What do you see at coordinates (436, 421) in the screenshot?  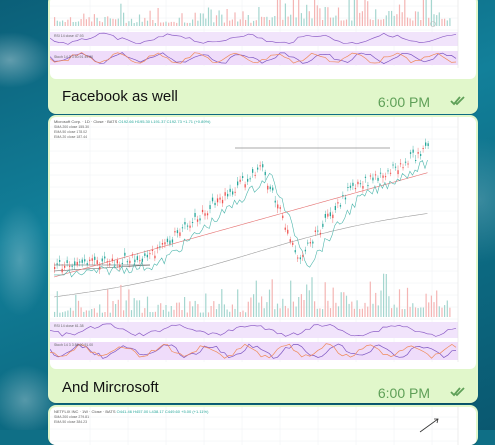 I see `arrow-head` at bounding box center [436, 421].